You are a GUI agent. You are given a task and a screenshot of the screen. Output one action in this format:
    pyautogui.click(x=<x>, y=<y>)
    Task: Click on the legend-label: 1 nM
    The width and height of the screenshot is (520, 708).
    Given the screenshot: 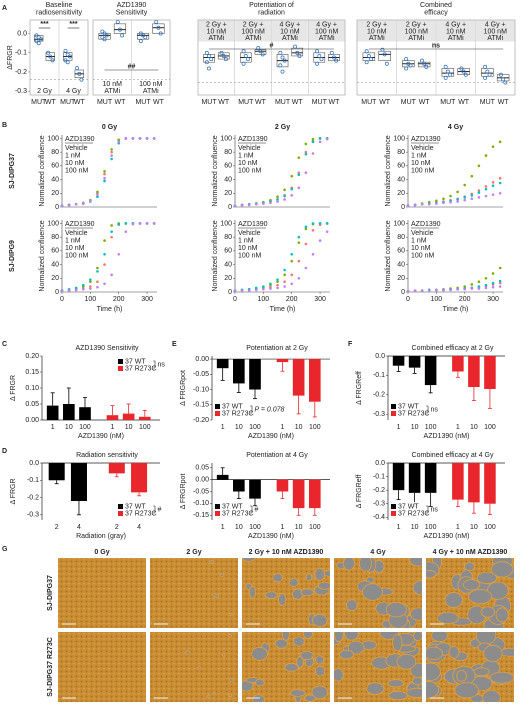 What is the action you would take?
    pyautogui.click(x=419, y=155)
    